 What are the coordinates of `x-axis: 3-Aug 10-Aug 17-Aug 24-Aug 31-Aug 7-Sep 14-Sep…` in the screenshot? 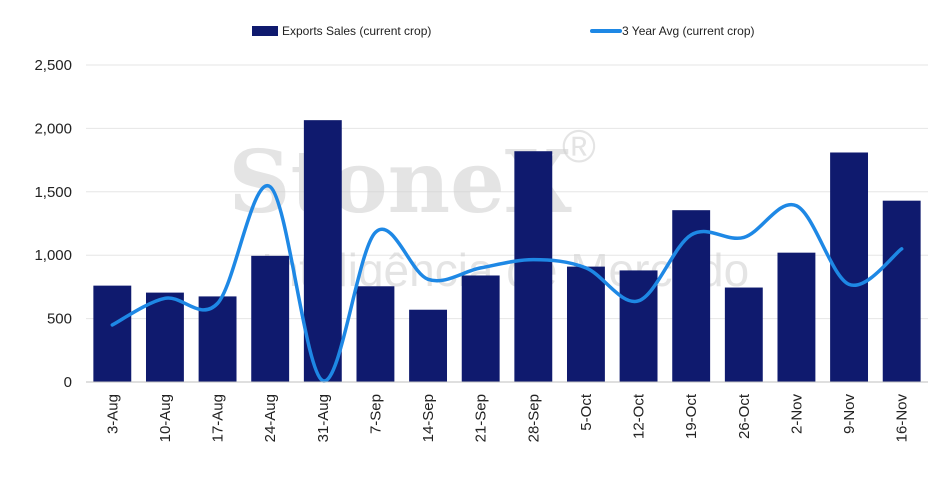 It's located at (507, 412).